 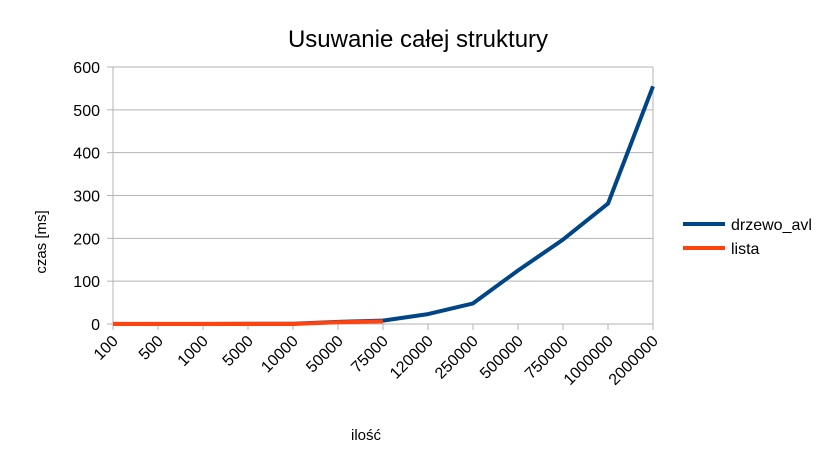 I want to click on x-tick-label: 5000, so click(x=238, y=351).